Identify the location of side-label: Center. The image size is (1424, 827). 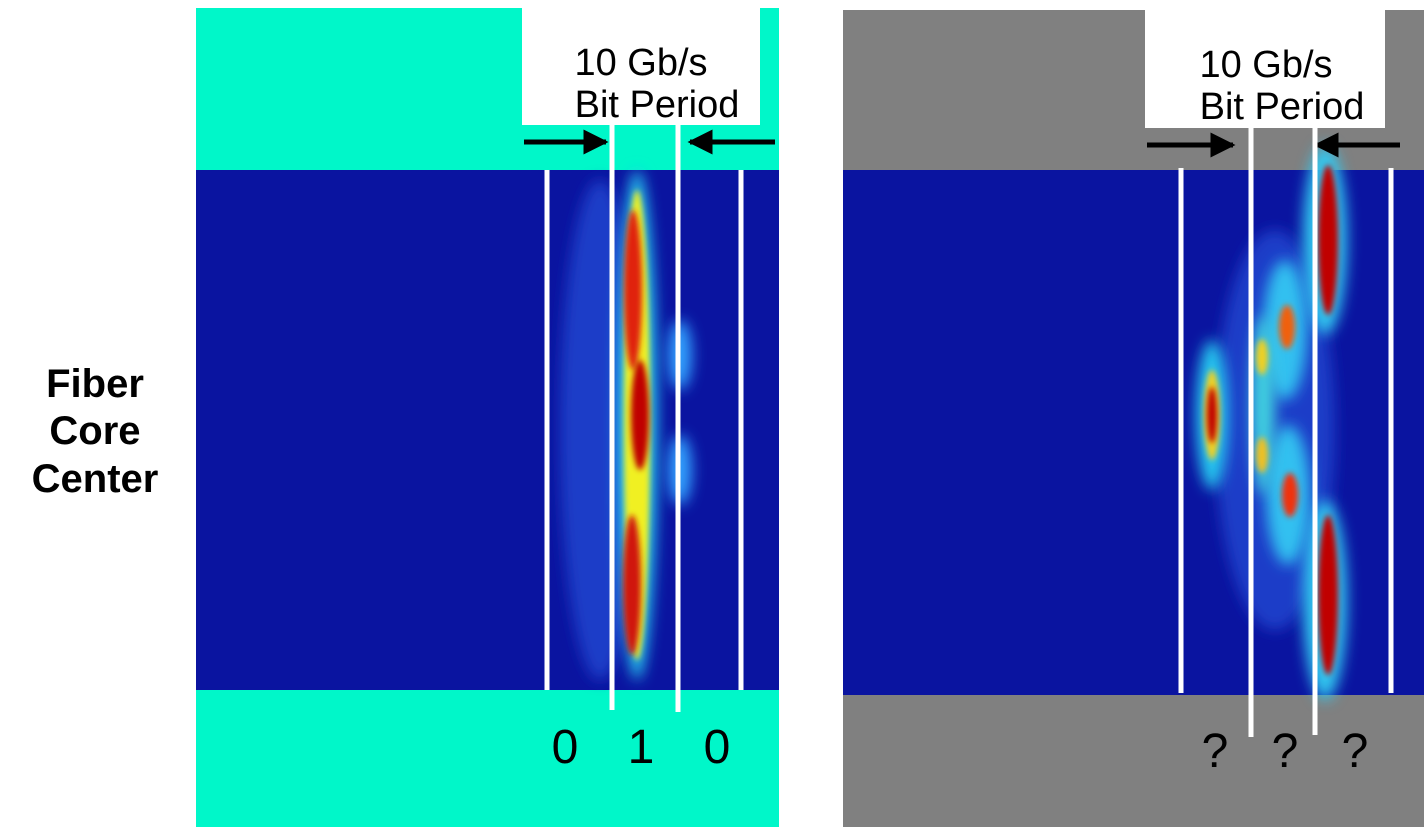
(95, 479).